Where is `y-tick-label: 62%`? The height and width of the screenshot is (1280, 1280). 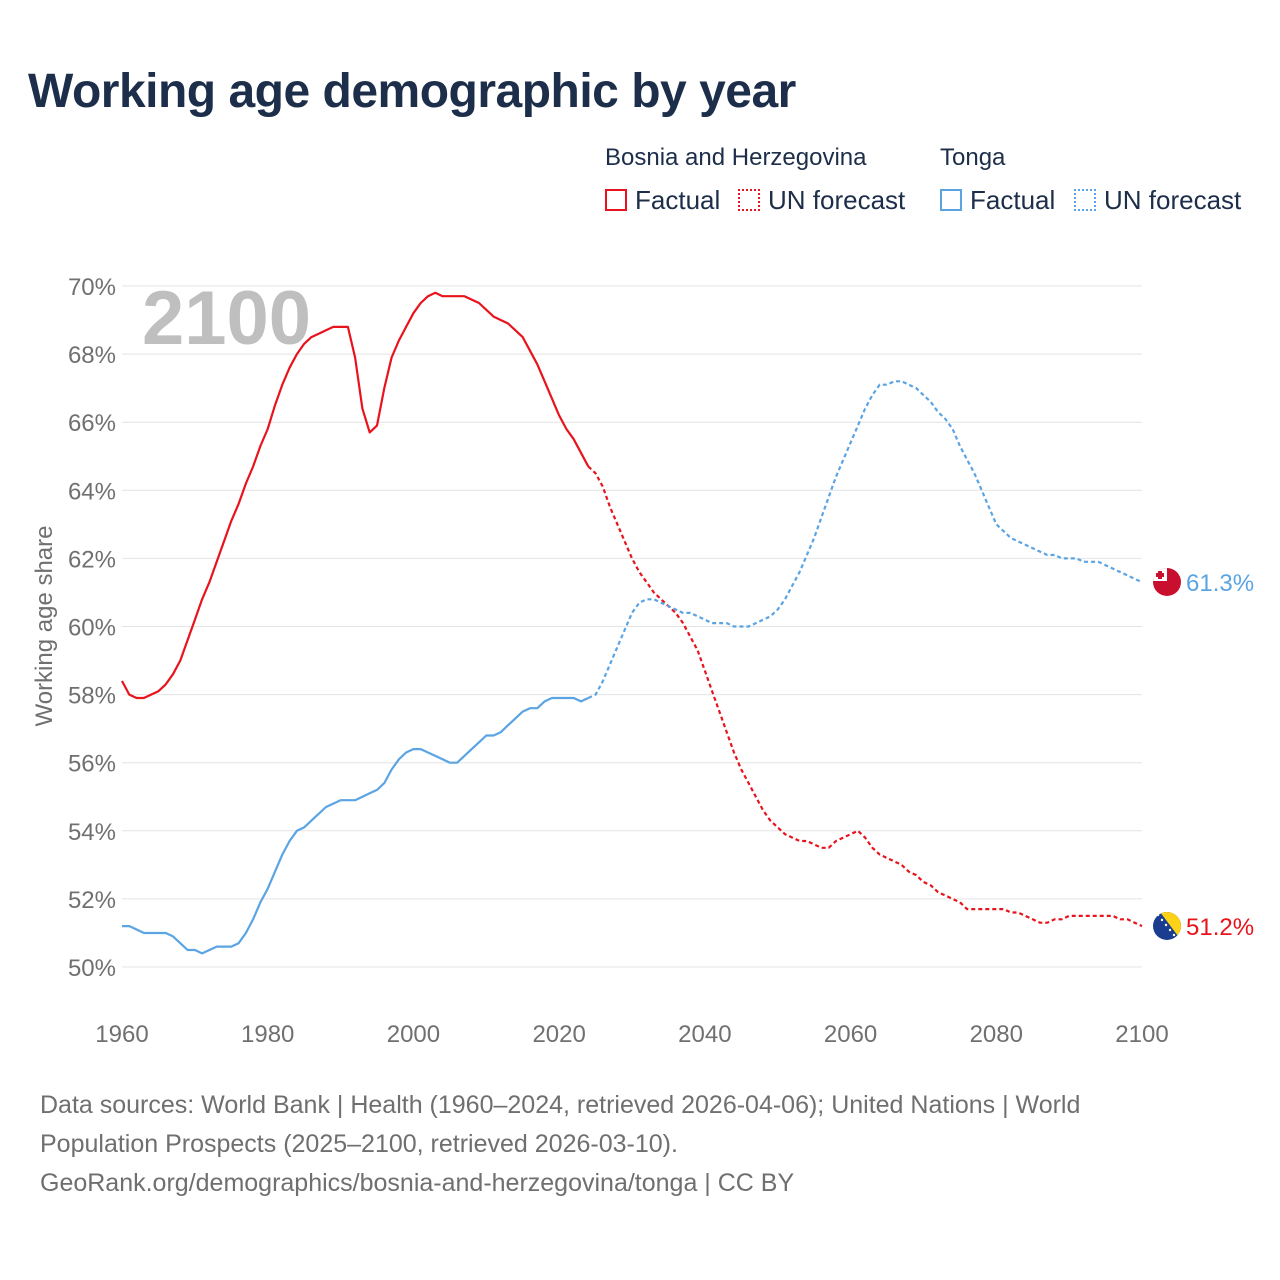 y-tick-label: 62% is located at coordinates (92, 559).